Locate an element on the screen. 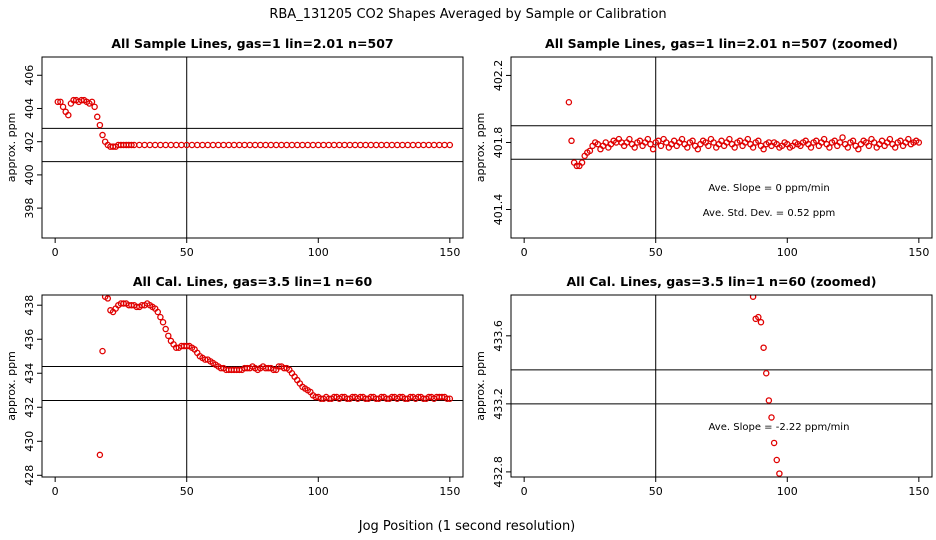  y-tick-label: 436 is located at coordinates (29, 339).